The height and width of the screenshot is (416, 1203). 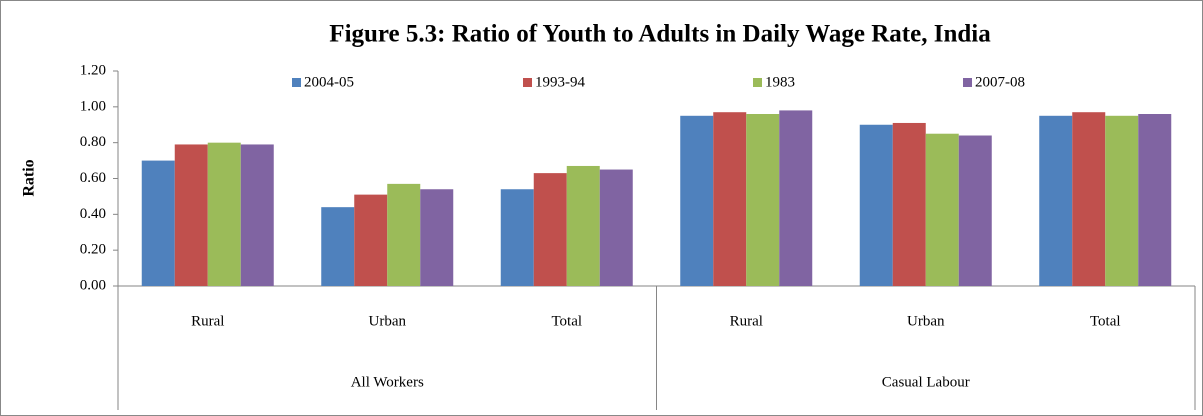 I want to click on y-tick-label: 0.00, so click(x=93, y=285).